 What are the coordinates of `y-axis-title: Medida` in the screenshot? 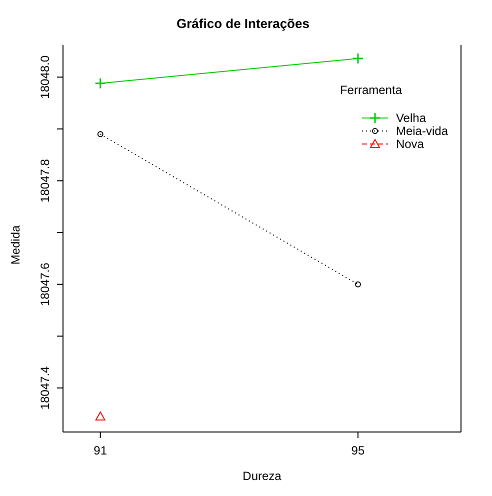 It's located at (15, 245).